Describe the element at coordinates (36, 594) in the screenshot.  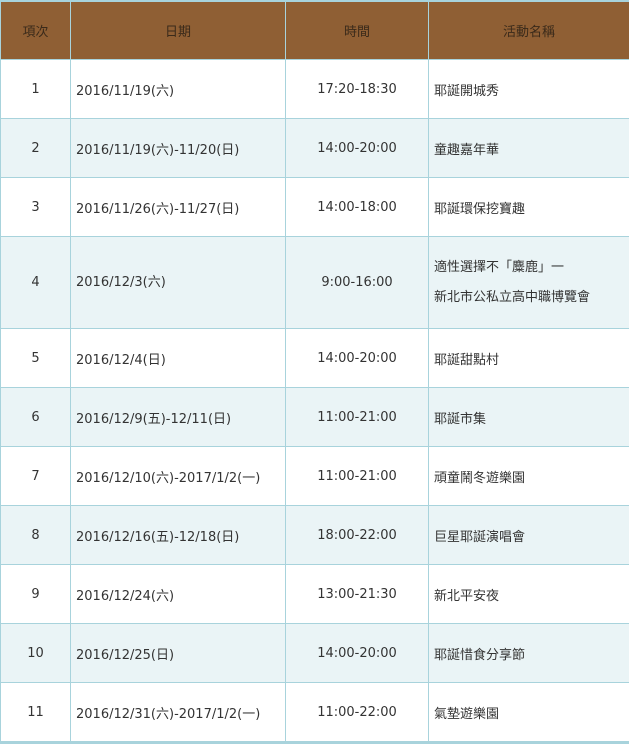
I see `cell-no: 9` at that location.